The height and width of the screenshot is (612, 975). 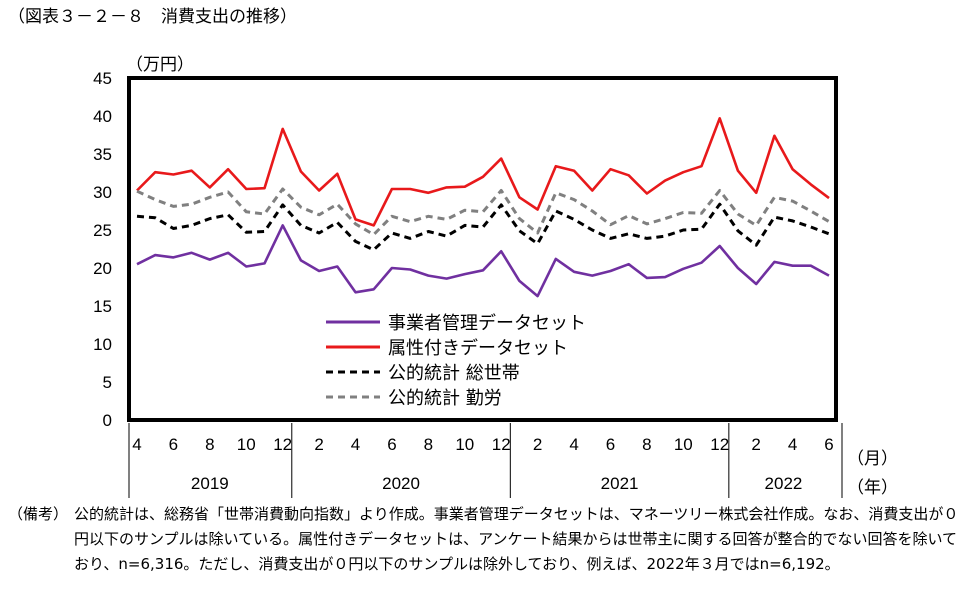 I want to click on year-label: 2021, so click(x=620, y=483).